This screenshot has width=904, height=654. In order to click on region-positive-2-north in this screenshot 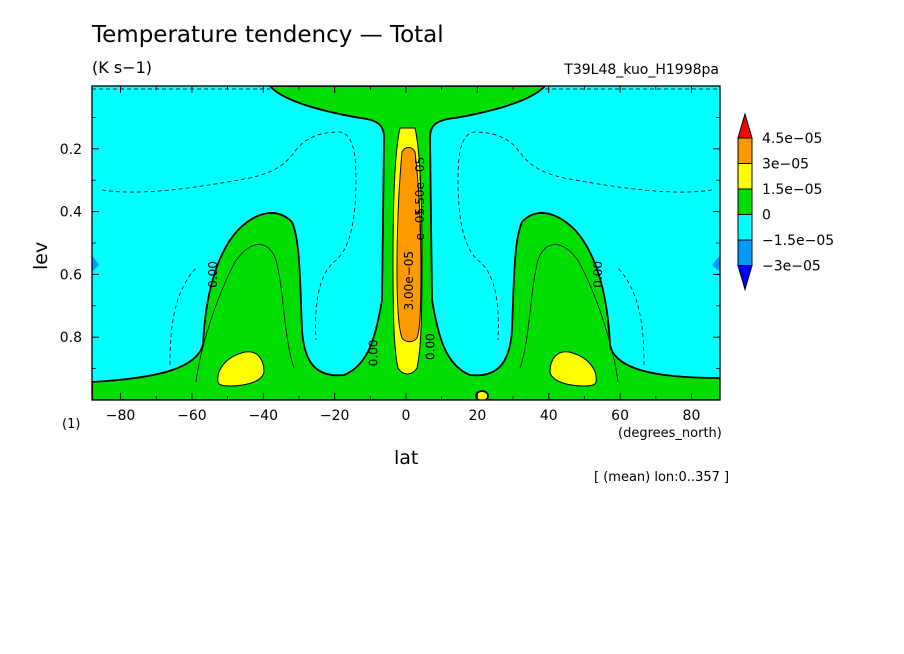, I will do `click(573, 369)`.